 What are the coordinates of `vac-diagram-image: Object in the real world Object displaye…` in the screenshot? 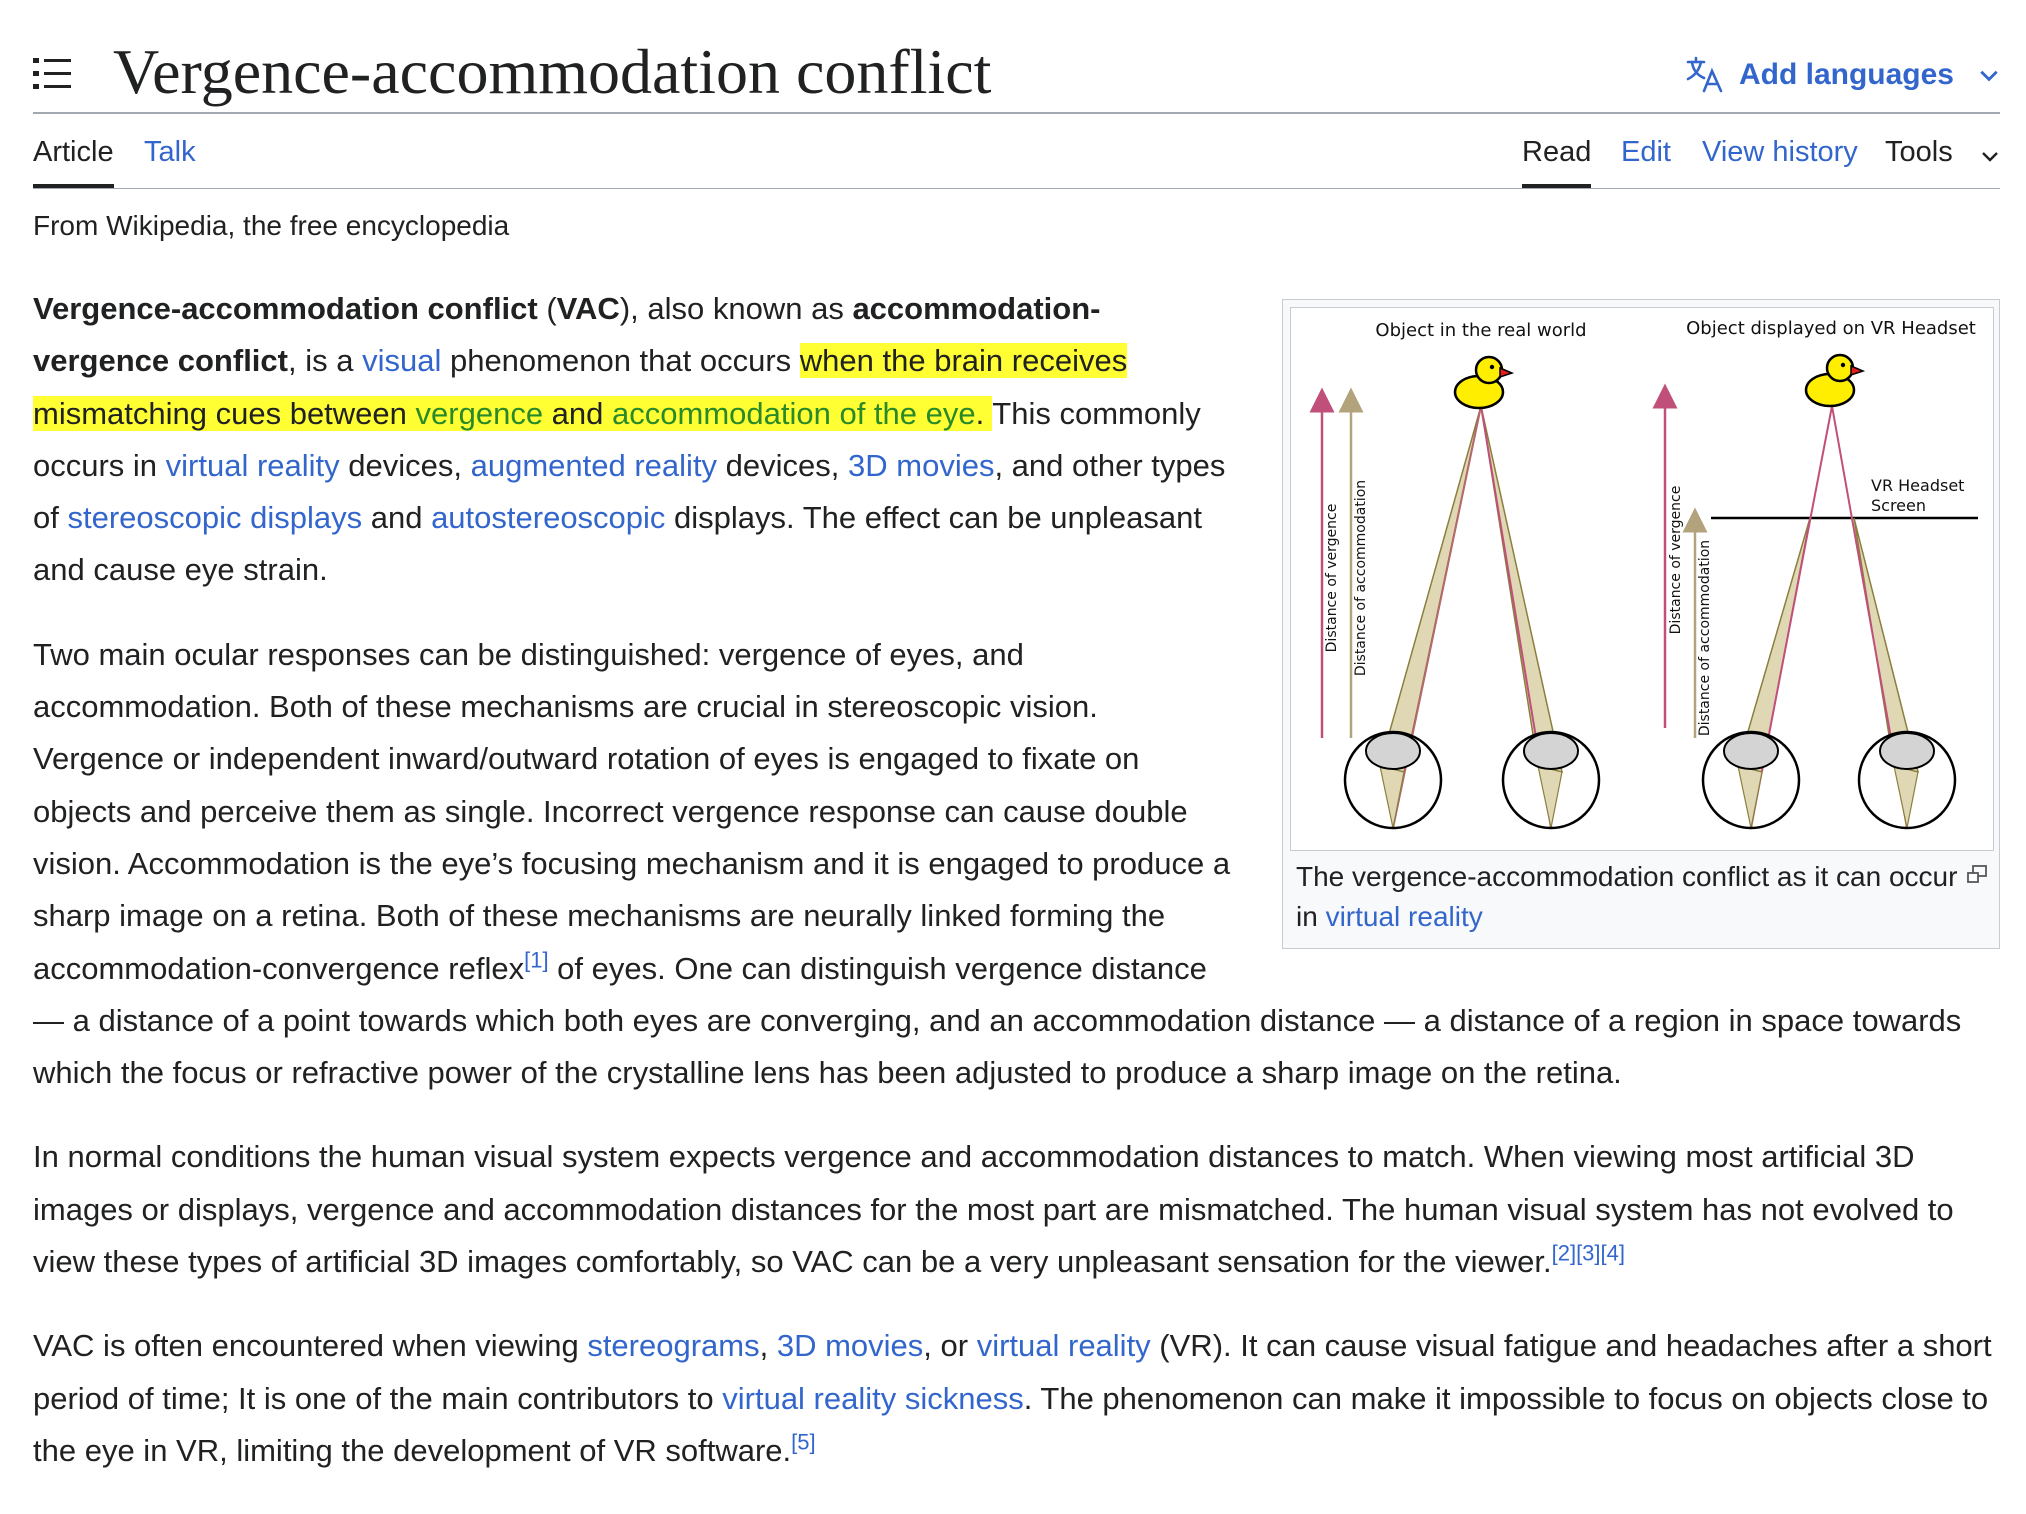 It's located at (1642, 579).